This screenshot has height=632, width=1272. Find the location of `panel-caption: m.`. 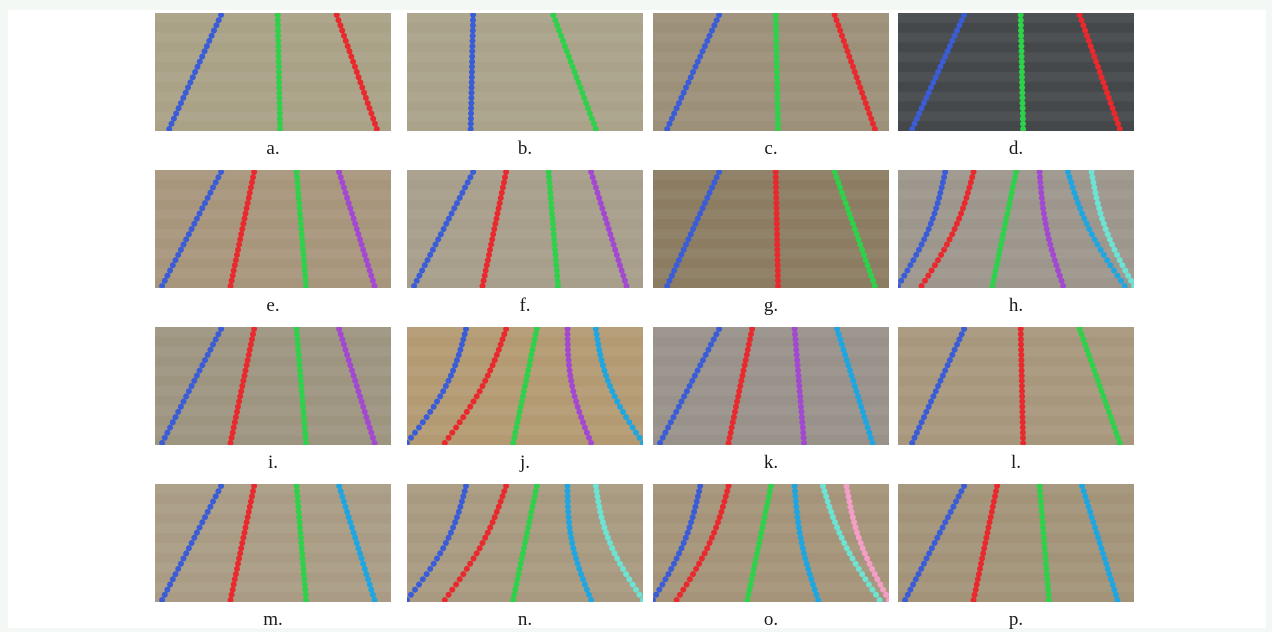

panel-caption: m. is located at coordinates (273, 619).